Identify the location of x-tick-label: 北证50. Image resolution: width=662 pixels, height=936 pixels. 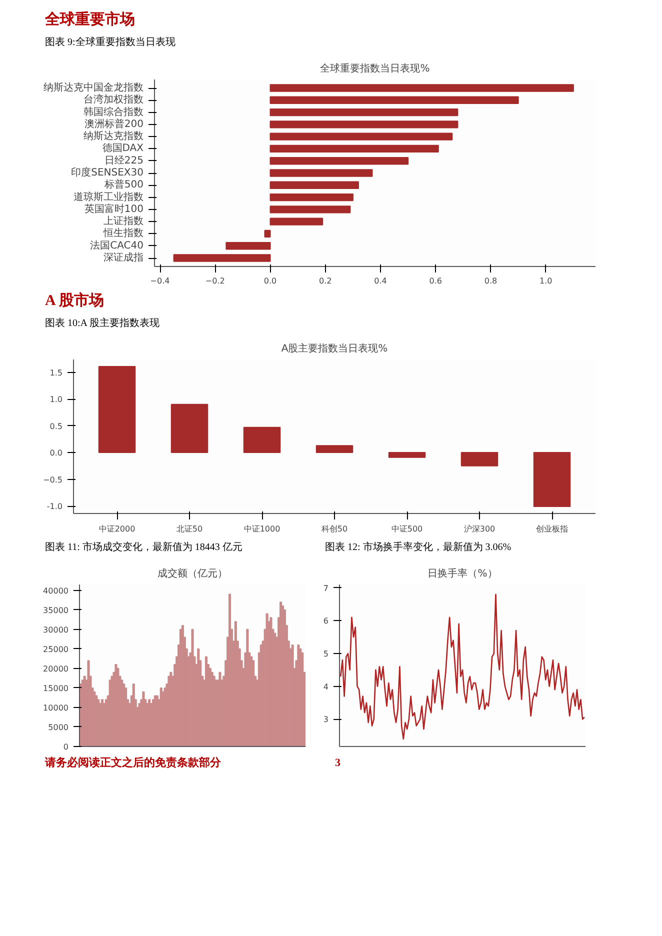
(189, 529).